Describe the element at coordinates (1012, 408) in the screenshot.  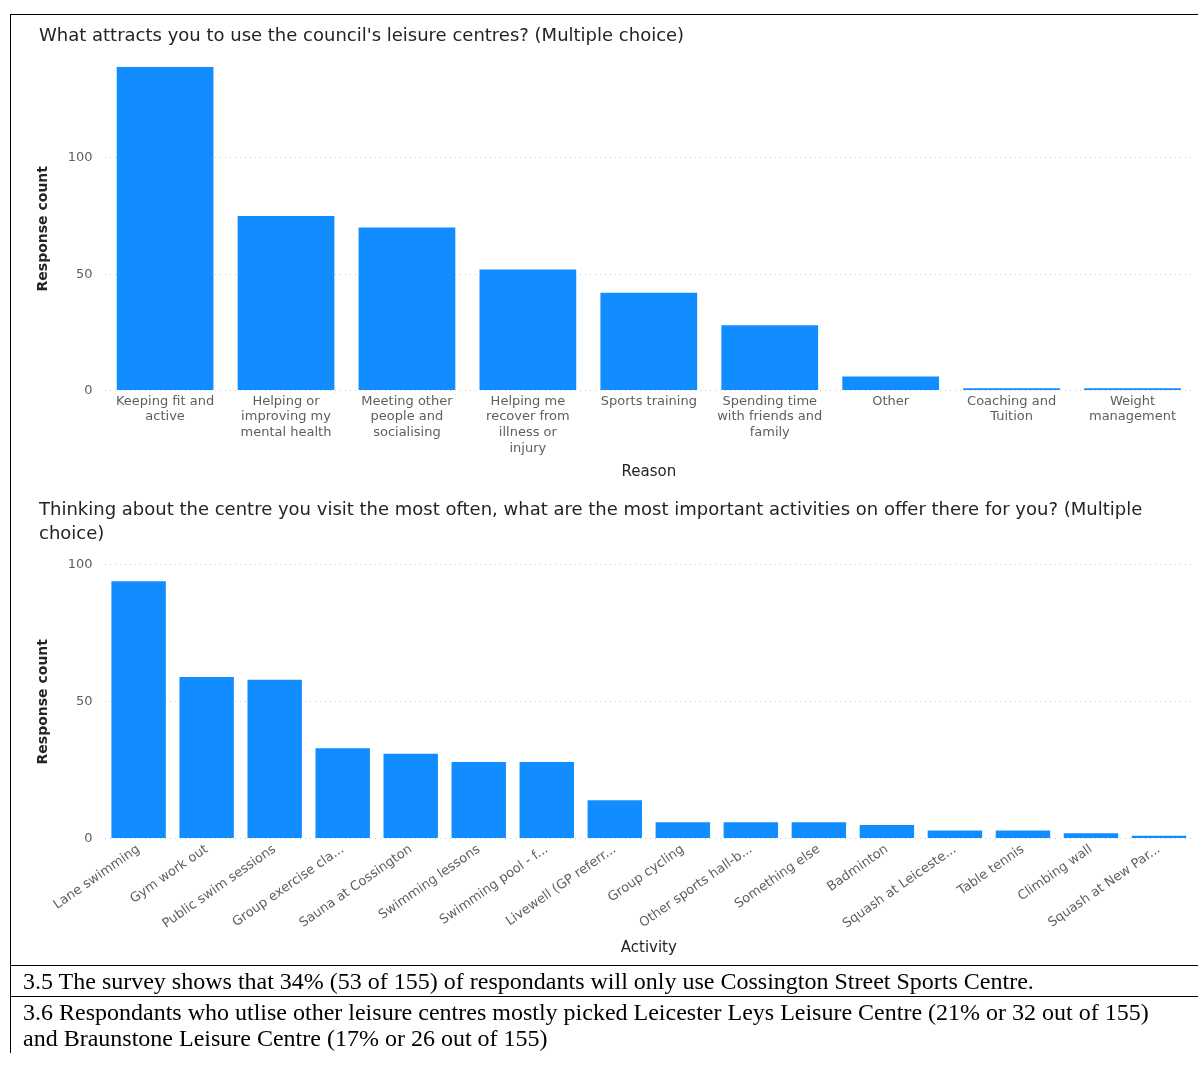
I see `x-tick-label: Coaching and Tuition` at that location.